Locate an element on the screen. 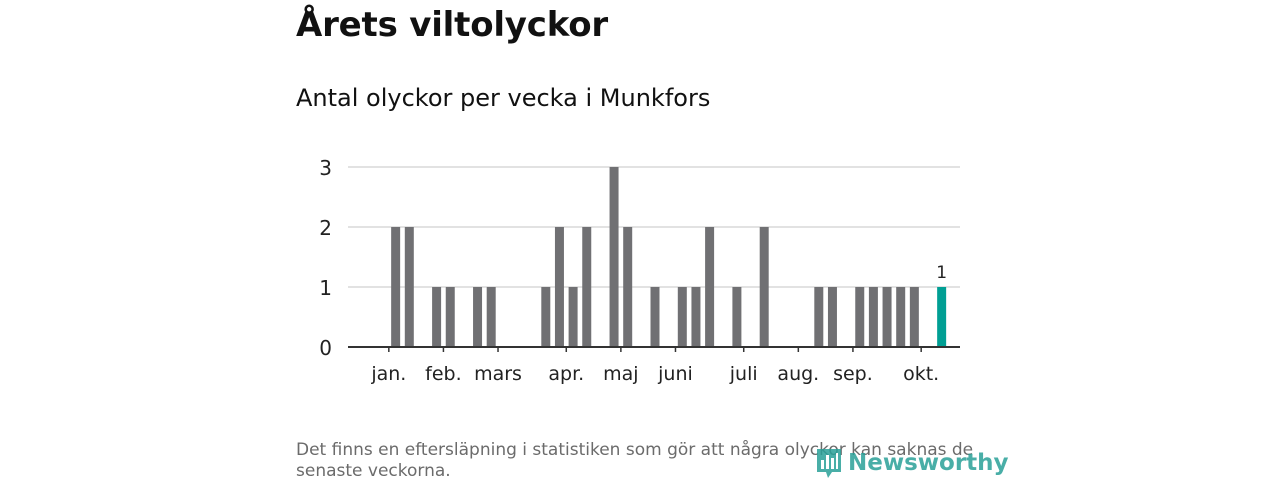  x-tick-label: apr. is located at coordinates (566, 374).